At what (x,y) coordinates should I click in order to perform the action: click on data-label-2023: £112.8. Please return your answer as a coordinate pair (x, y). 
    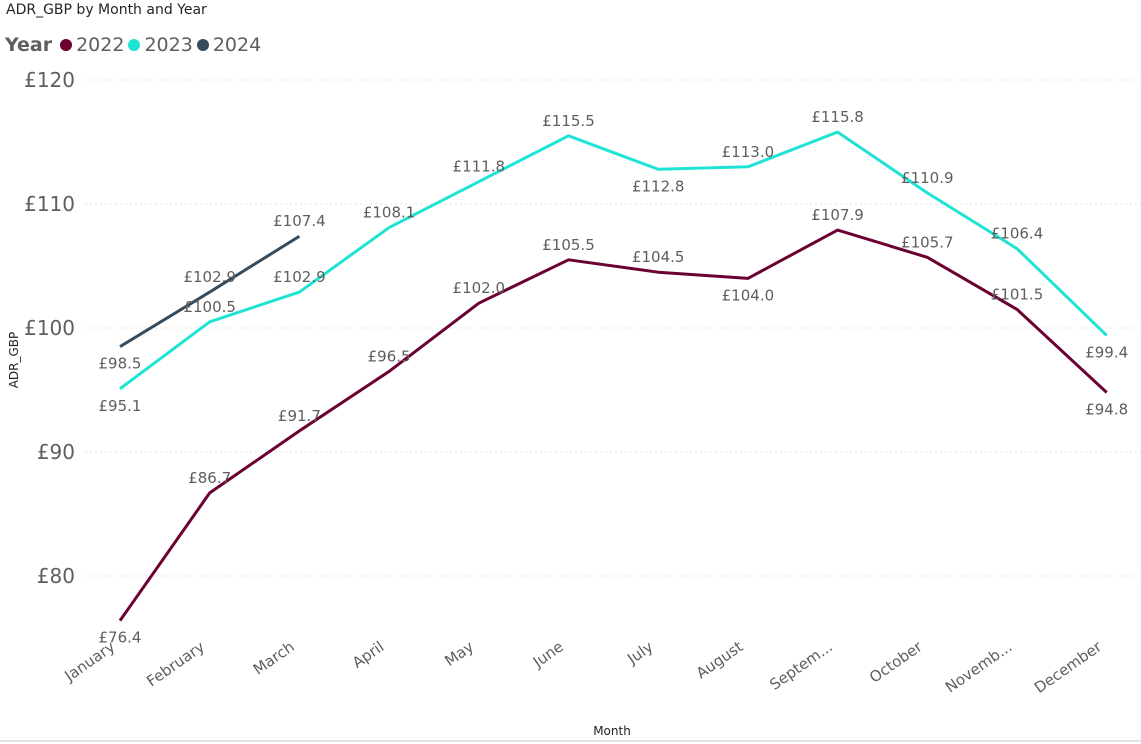
    Looking at the image, I should click on (658, 186).